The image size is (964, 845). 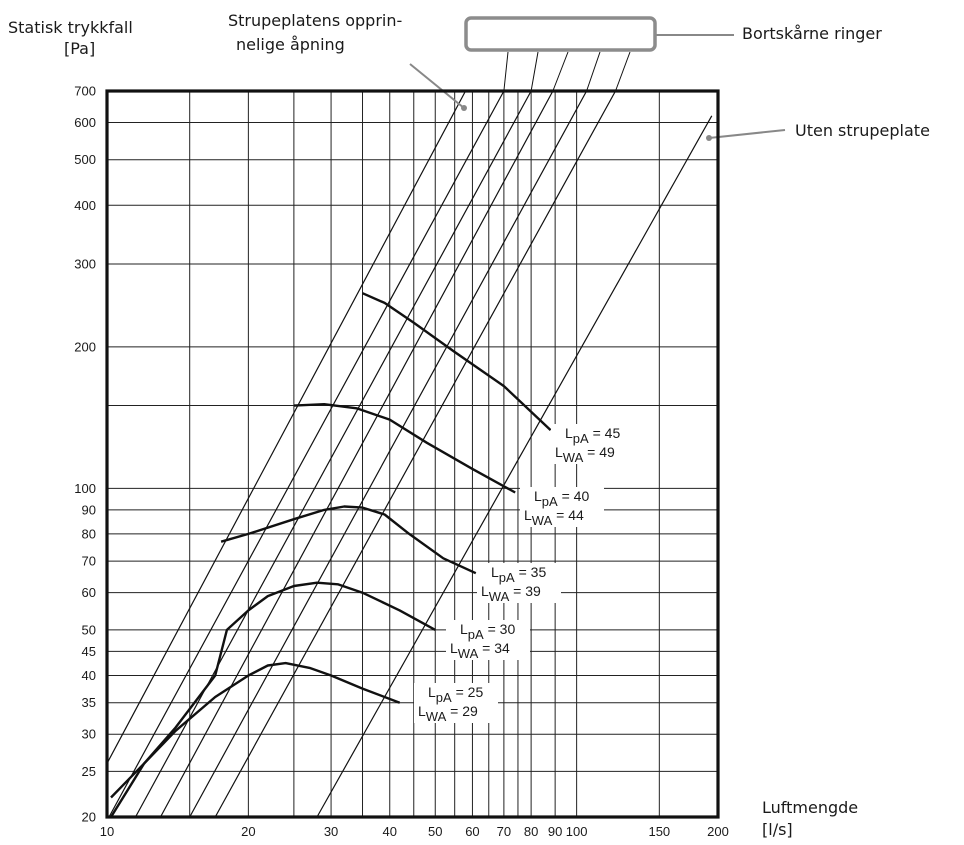 What do you see at coordinates (85, 159) in the screenshot?
I see `y-tick-label: 500` at bounding box center [85, 159].